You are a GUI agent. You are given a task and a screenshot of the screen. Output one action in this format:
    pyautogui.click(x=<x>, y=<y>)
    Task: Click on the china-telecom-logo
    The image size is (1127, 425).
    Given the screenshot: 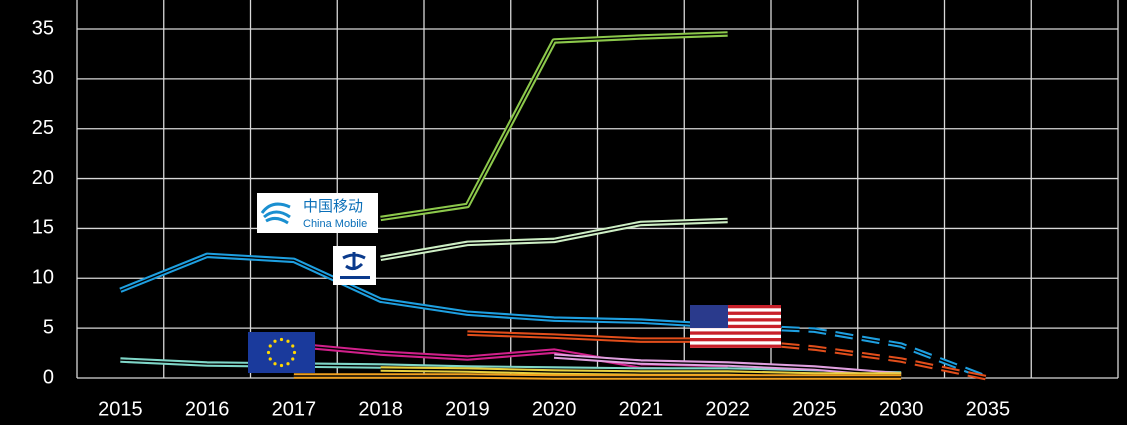 What is the action you would take?
    pyautogui.click(x=354, y=265)
    